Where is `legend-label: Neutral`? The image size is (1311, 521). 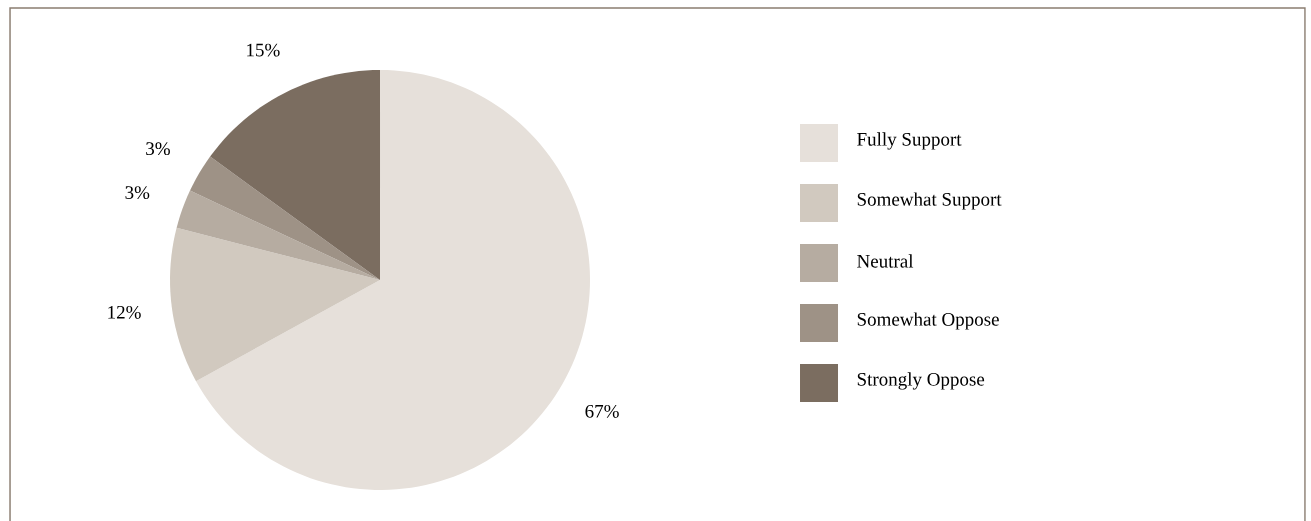 legend-label: Neutral is located at coordinates (885, 261).